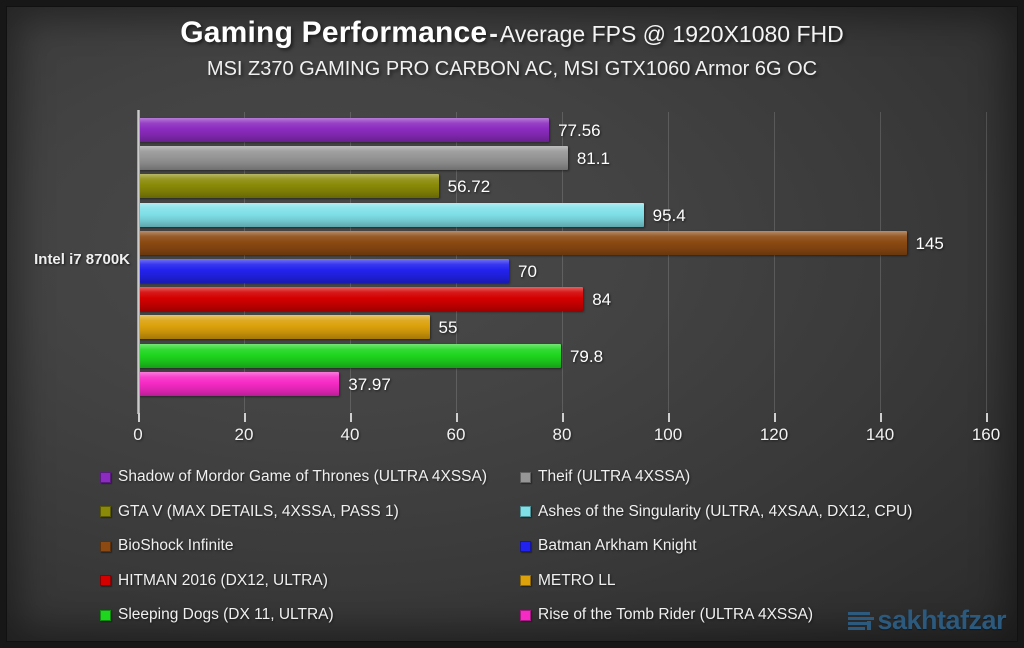 This screenshot has width=1024, height=648. I want to click on title-subtitle: Average FPS @ 1920X1080 FHD, so click(671, 34).